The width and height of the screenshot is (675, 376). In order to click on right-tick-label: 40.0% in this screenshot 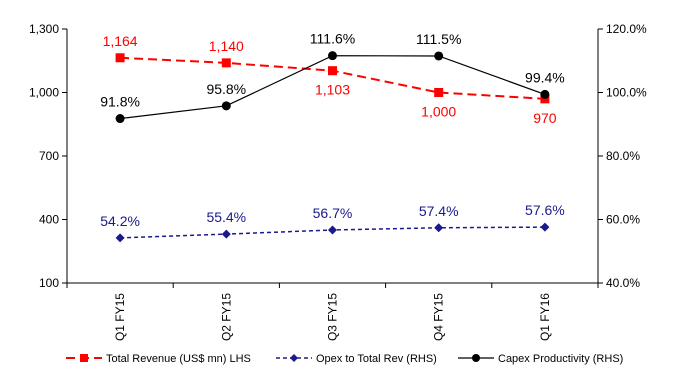, I will do `click(623, 283)`.